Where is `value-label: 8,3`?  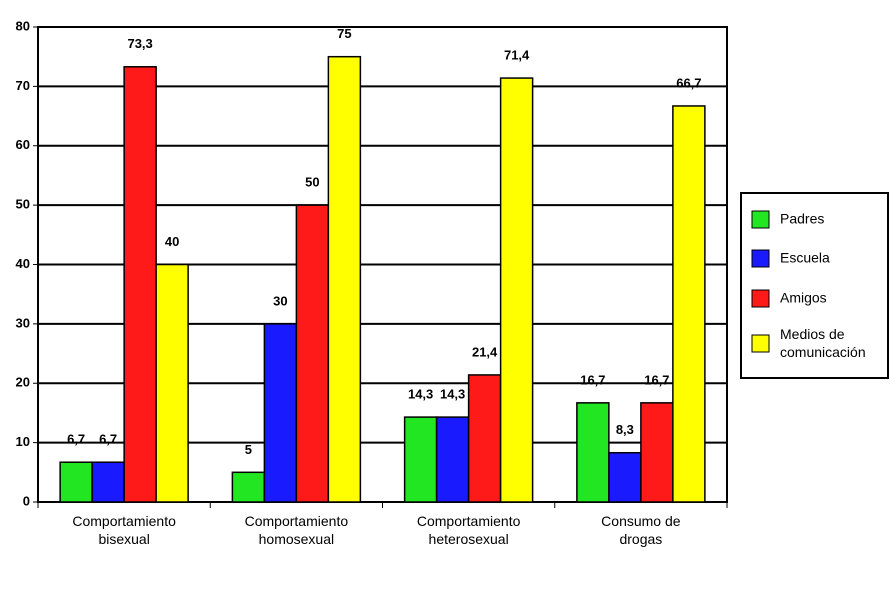
value-label: 8,3 is located at coordinates (625, 429).